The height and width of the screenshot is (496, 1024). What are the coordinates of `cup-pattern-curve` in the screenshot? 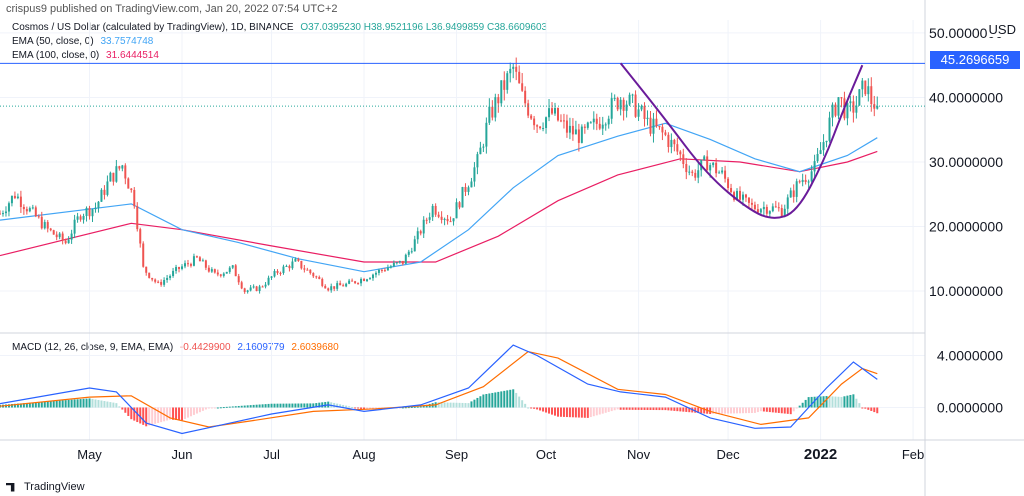 It's located at (741, 140).